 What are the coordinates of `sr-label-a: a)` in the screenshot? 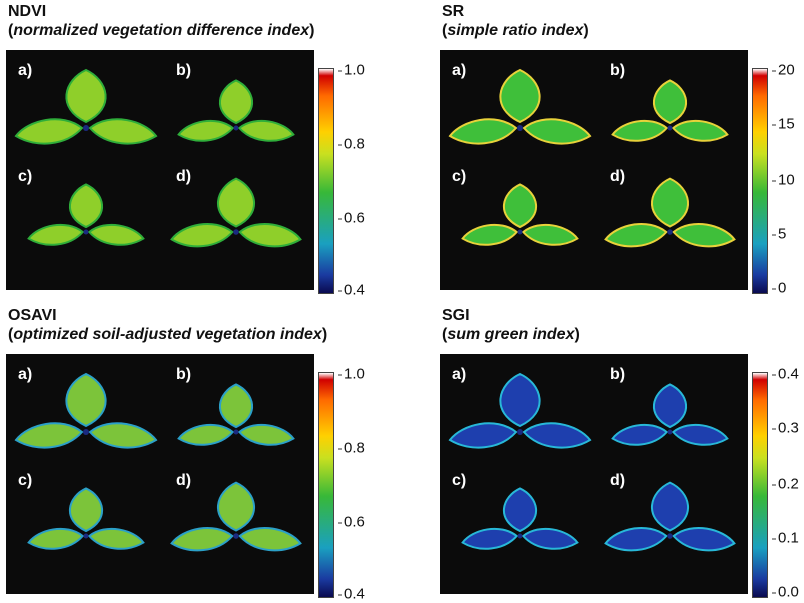 It's located at (459, 70).